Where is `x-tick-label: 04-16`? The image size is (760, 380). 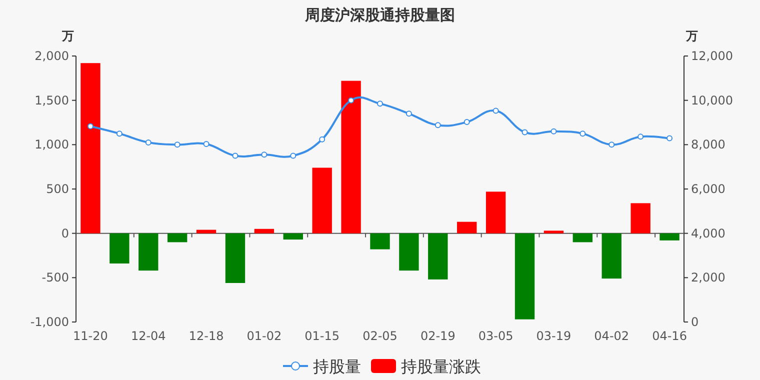
x-tick-label: 04-16 is located at coordinates (669, 336).